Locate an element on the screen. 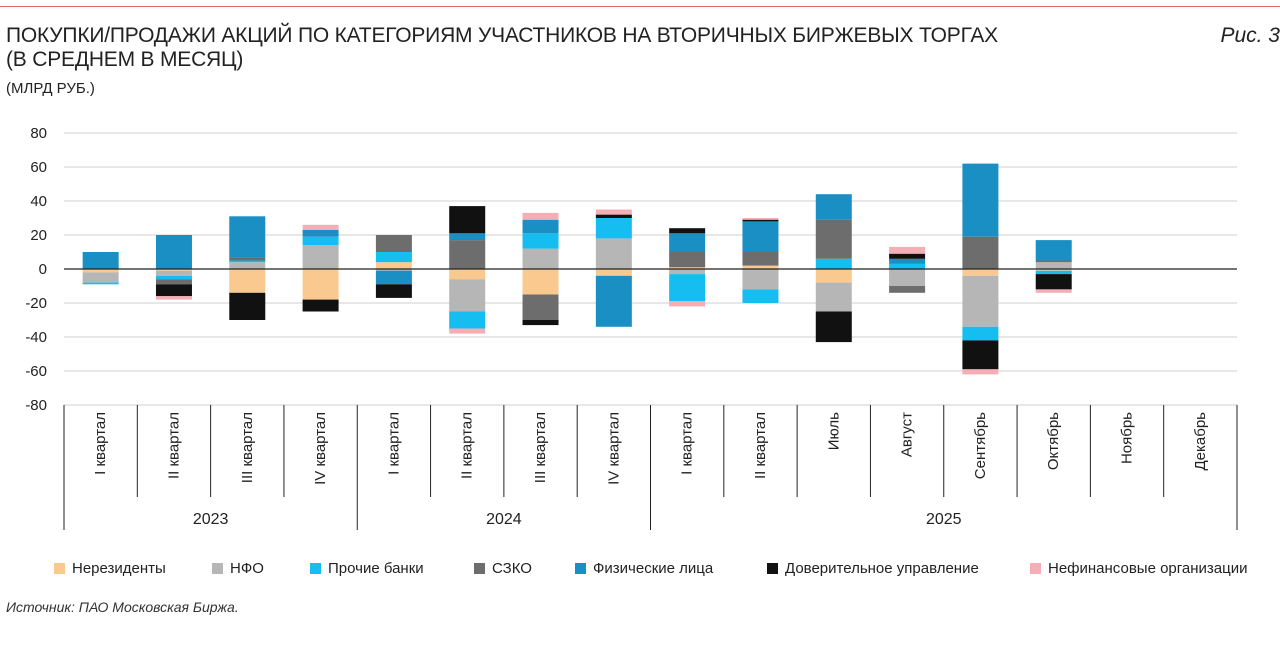  x-category-label: Август is located at coordinates (907, 434).